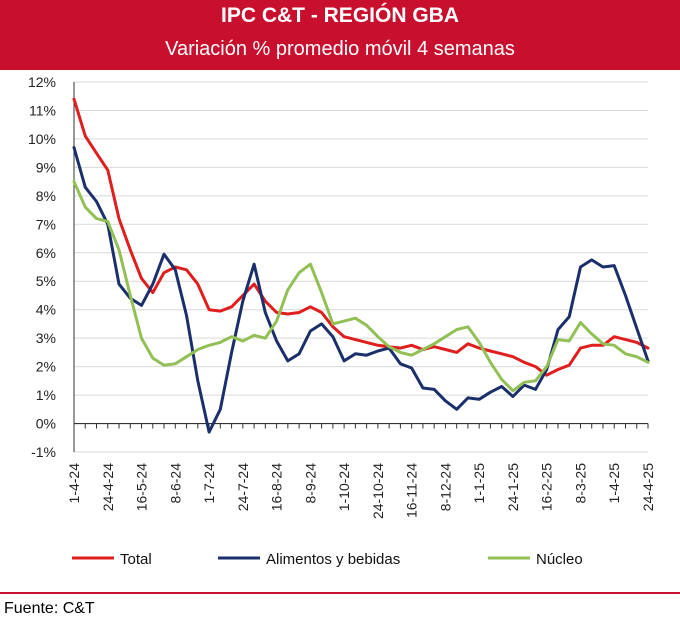  What do you see at coordinates (344, 487) in the screenshot?
I see `x-tick-label: 1-10-24` at bounding box center [344, 487].